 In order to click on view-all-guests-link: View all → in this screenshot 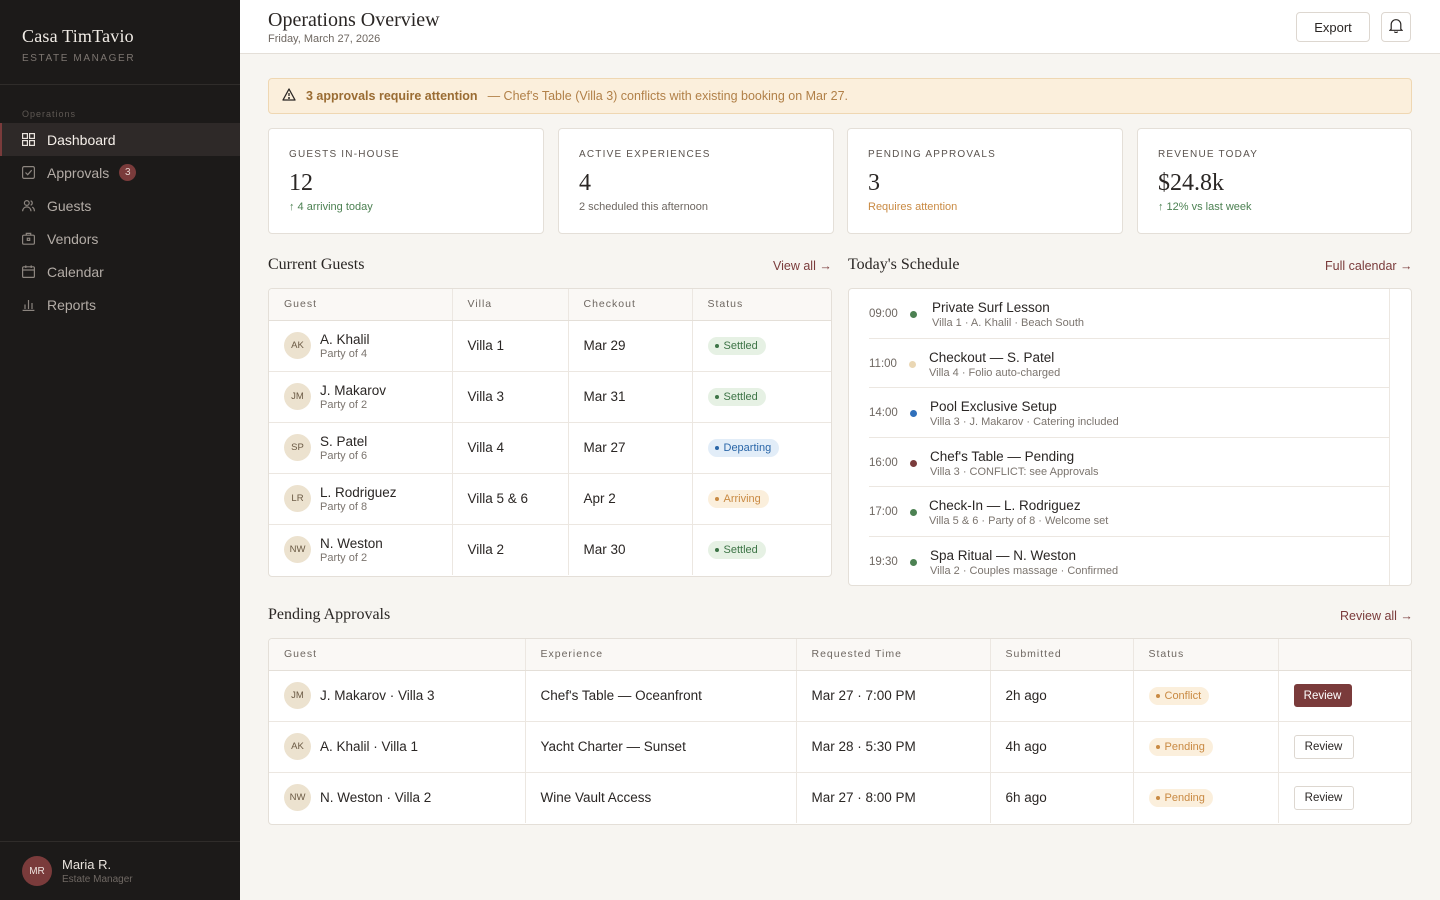, I will do `click(802, 266)`.